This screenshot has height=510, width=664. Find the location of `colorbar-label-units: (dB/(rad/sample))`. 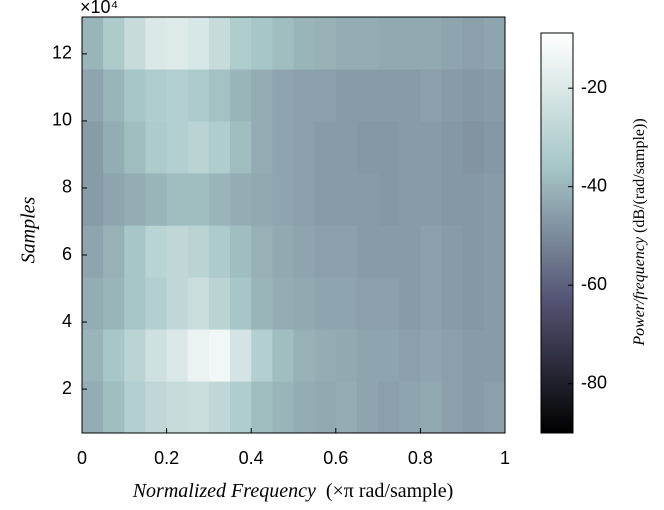

colorbar-label-units: (dB/(rad/sample)) is located at coordinates (639, 175).